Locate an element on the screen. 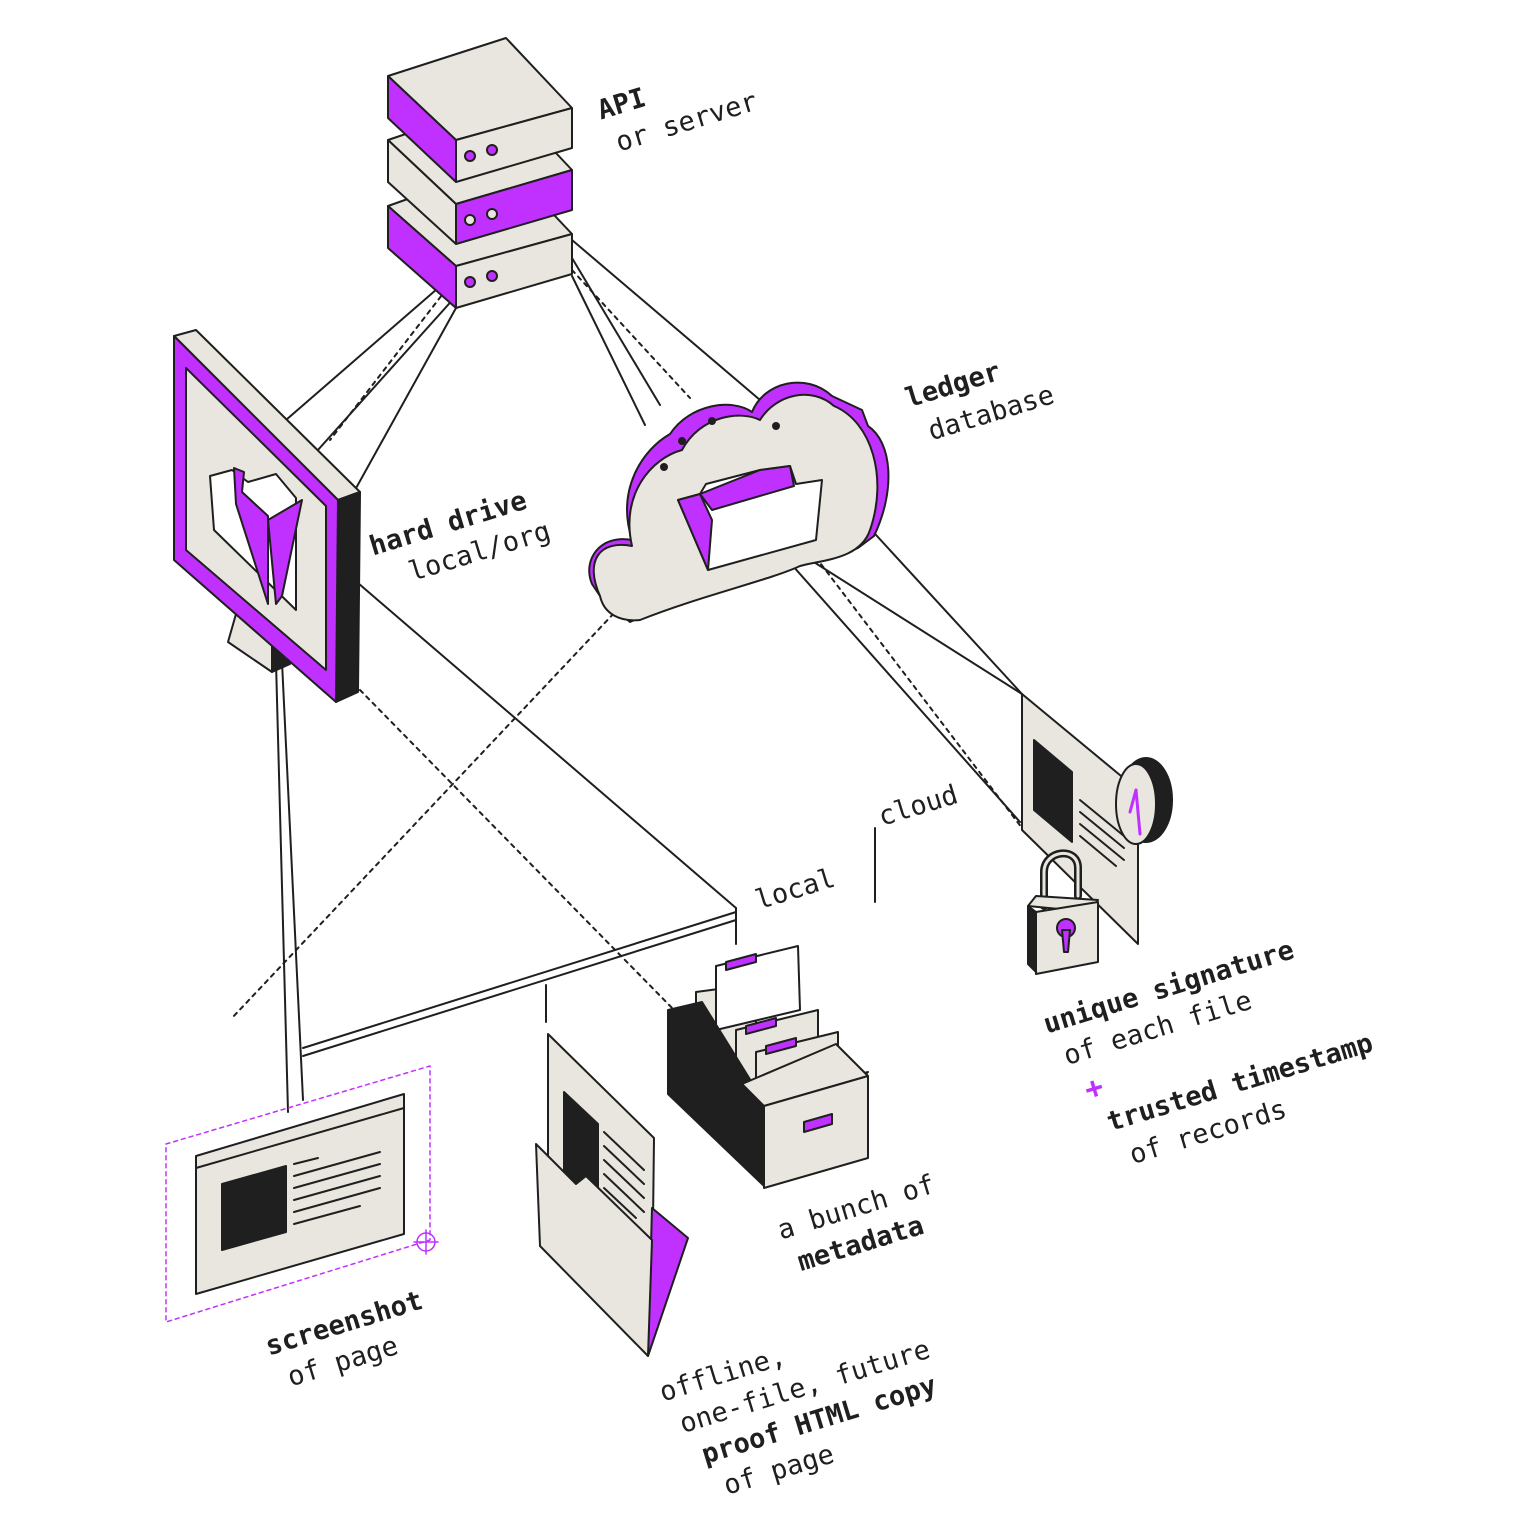 The width and height of the screenshot is (1540, 1540). cloud-icon is located at coordinates (739, 502).